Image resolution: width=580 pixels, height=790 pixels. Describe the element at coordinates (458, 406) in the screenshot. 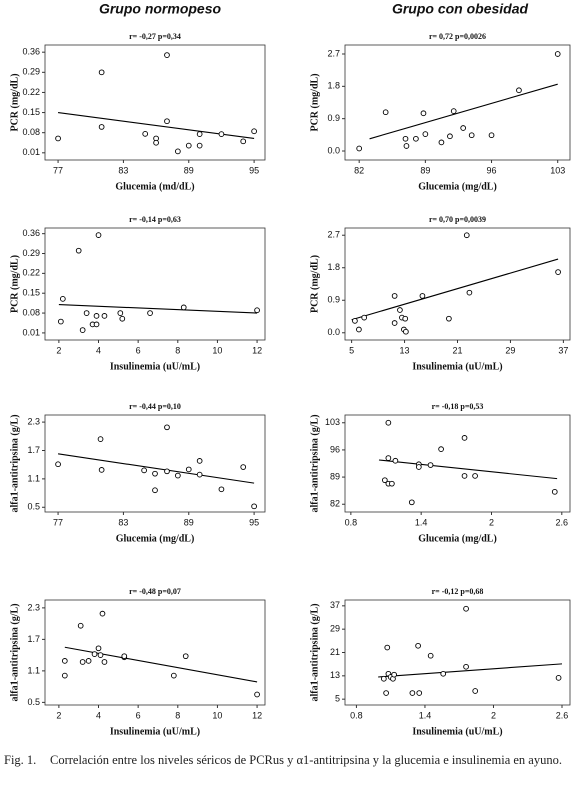

I see `chart-title: r= -0,18 p=0,53` at that location.